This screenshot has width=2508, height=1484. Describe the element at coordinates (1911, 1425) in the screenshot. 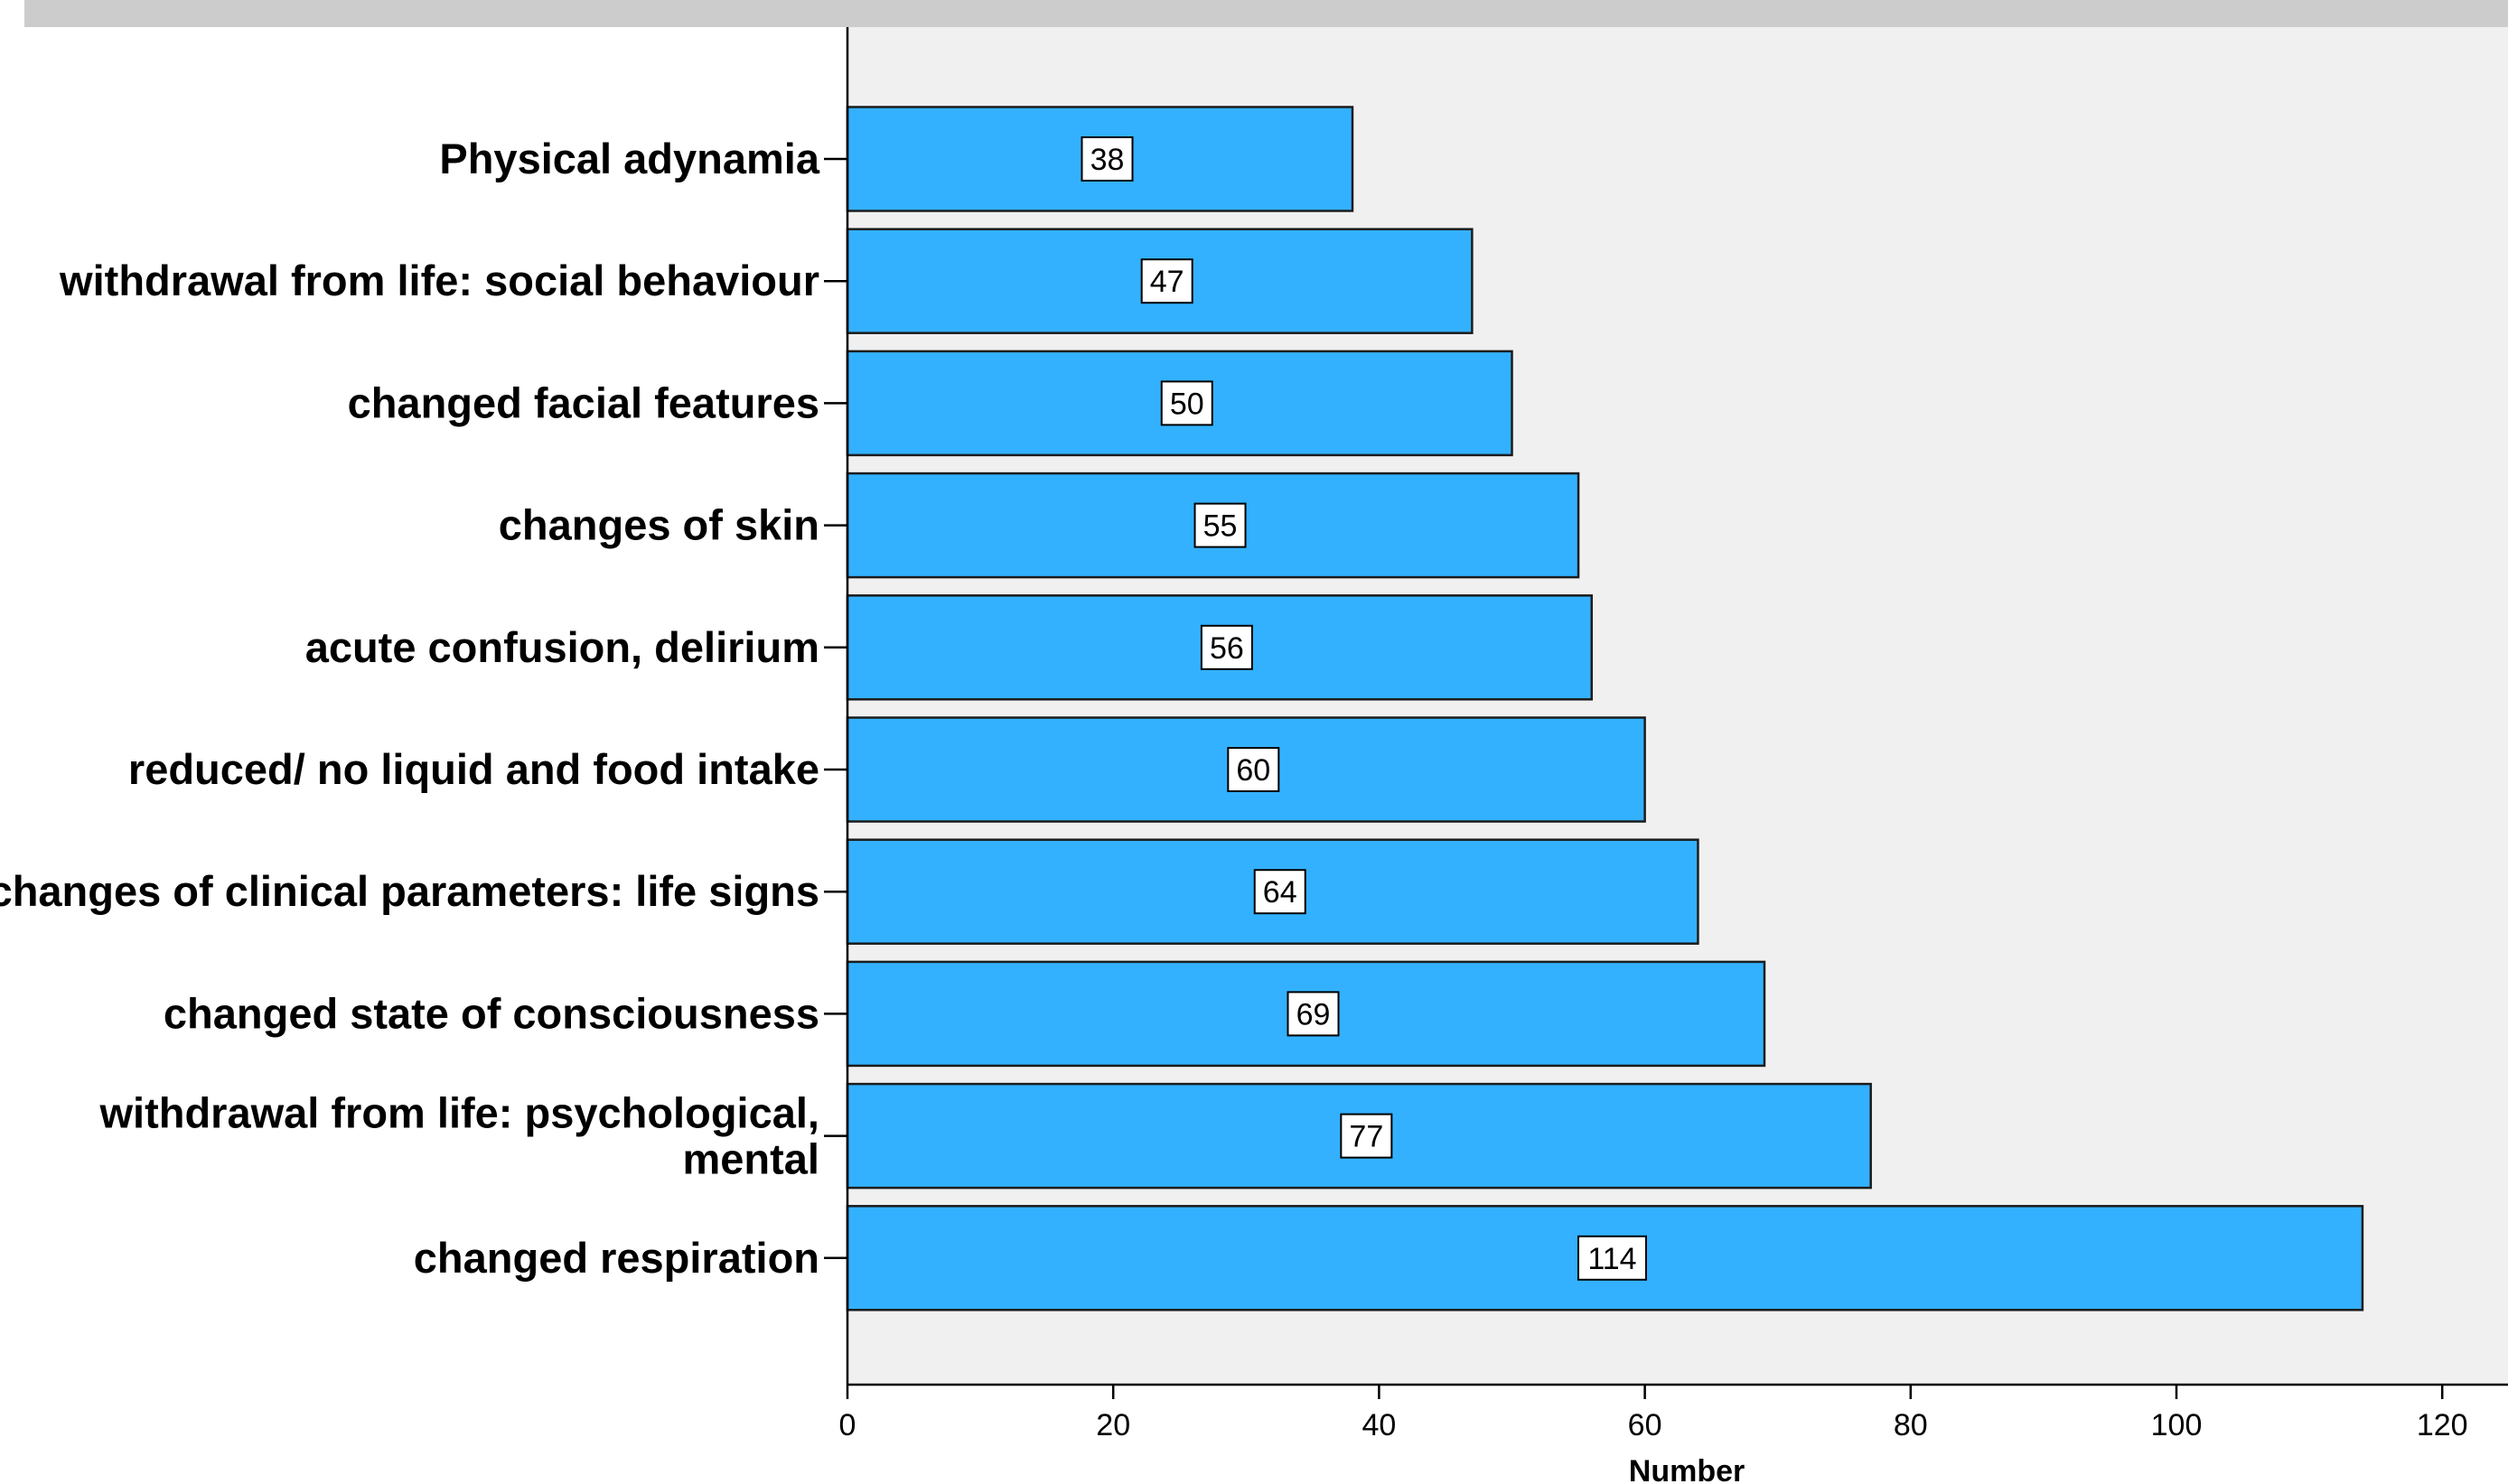

I see `x-tick-label: 80` at that location.